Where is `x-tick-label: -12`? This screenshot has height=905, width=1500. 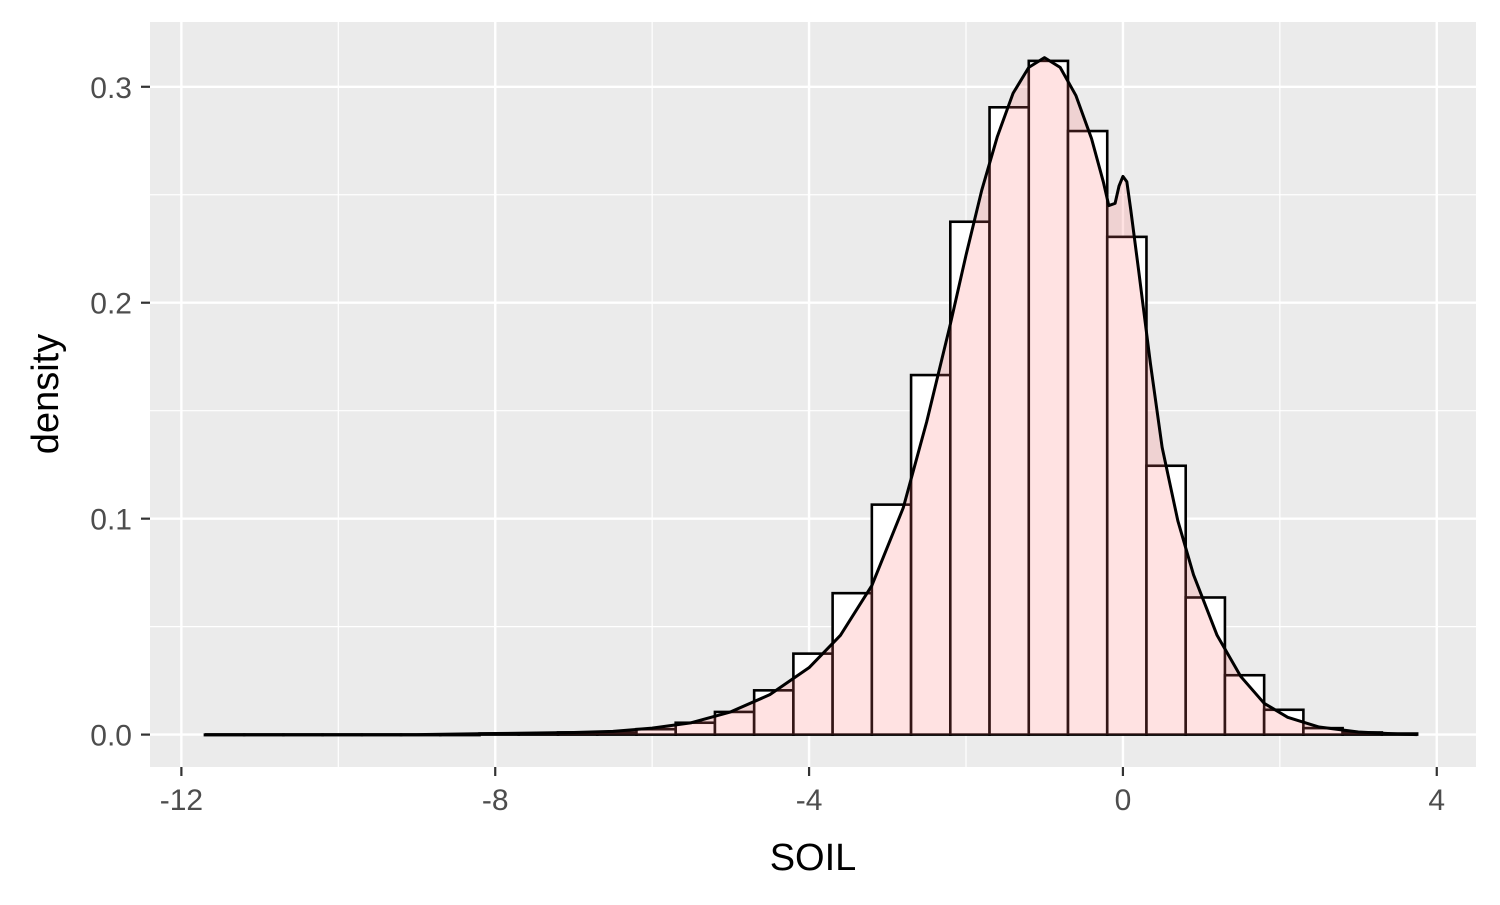 x-tick-label: -12 is located at coordinates (181, 800).